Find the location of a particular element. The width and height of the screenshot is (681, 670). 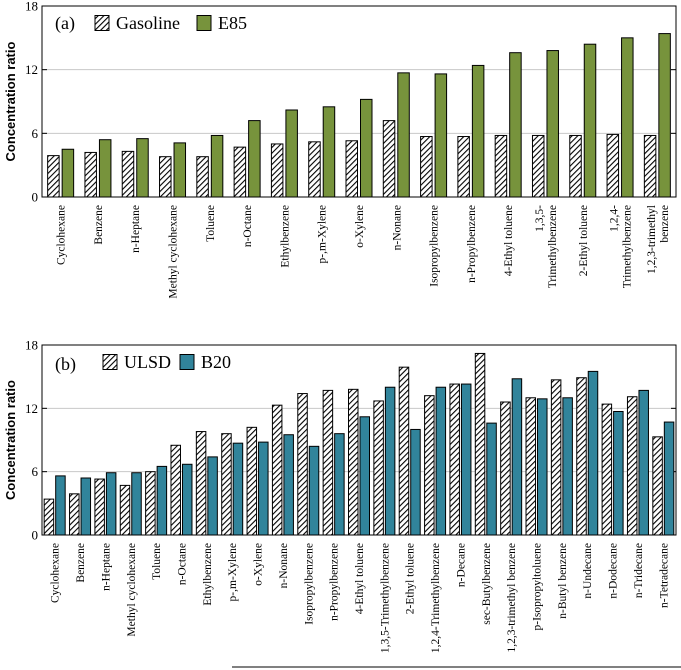

category-label: Cyclohexane is located at coordinates (62, 235).